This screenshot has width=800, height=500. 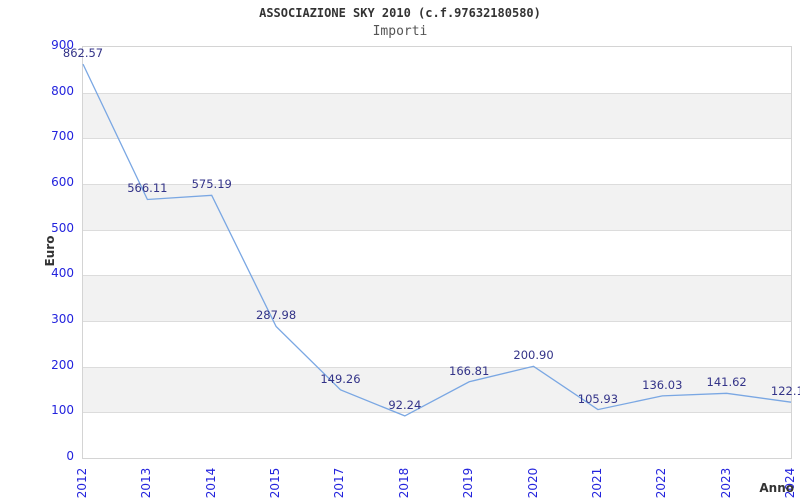 What do you see at coordinates (146, 483) in the screenshot?
I see `x-tick-label: 2013` at bounding box center [146, 483].